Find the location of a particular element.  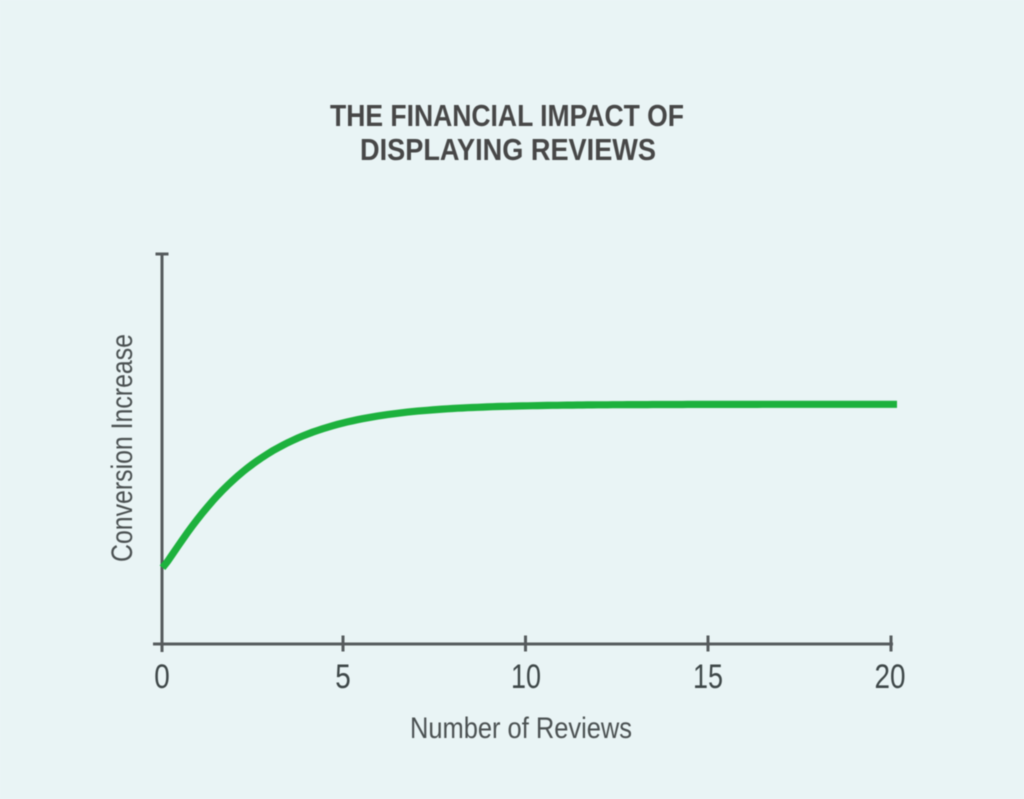

svg-text: DISPLAYING REVIEWS is located at coordinates (508, 149).